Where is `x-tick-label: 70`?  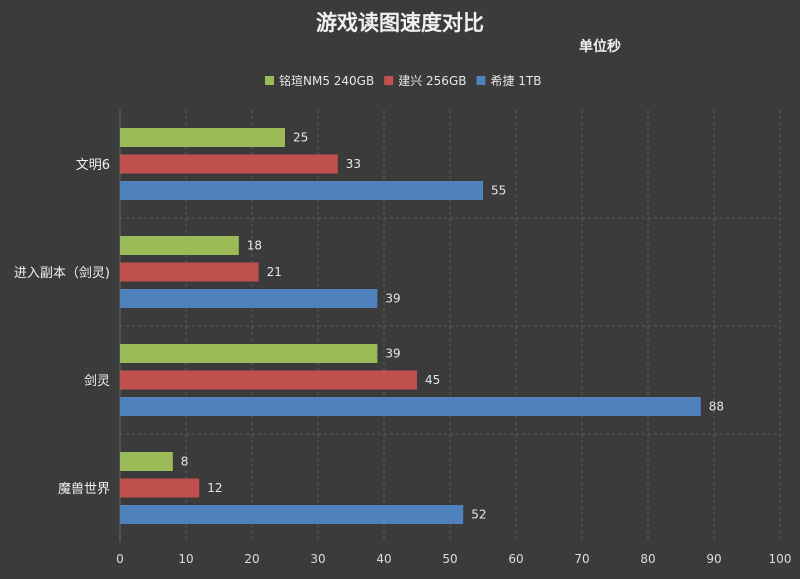 x-tick-label: 70 is located at coordinates (581, 559).